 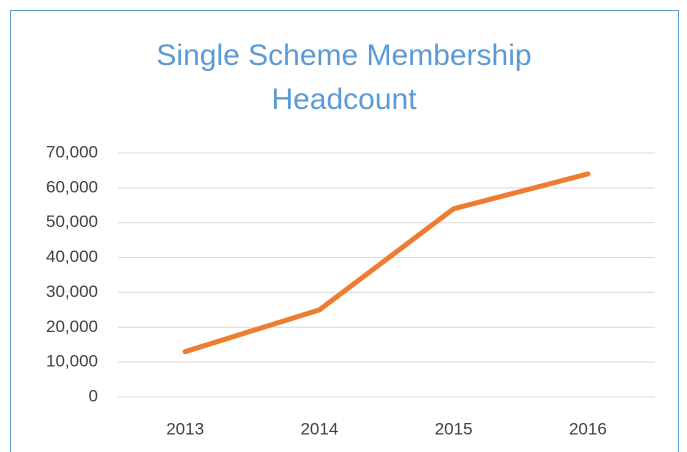 What do you see at coordinates (344, 77) in the screenshot?
I see `chart-title: Single Scheme Membership Headcount` at bounding box center [344, 77].